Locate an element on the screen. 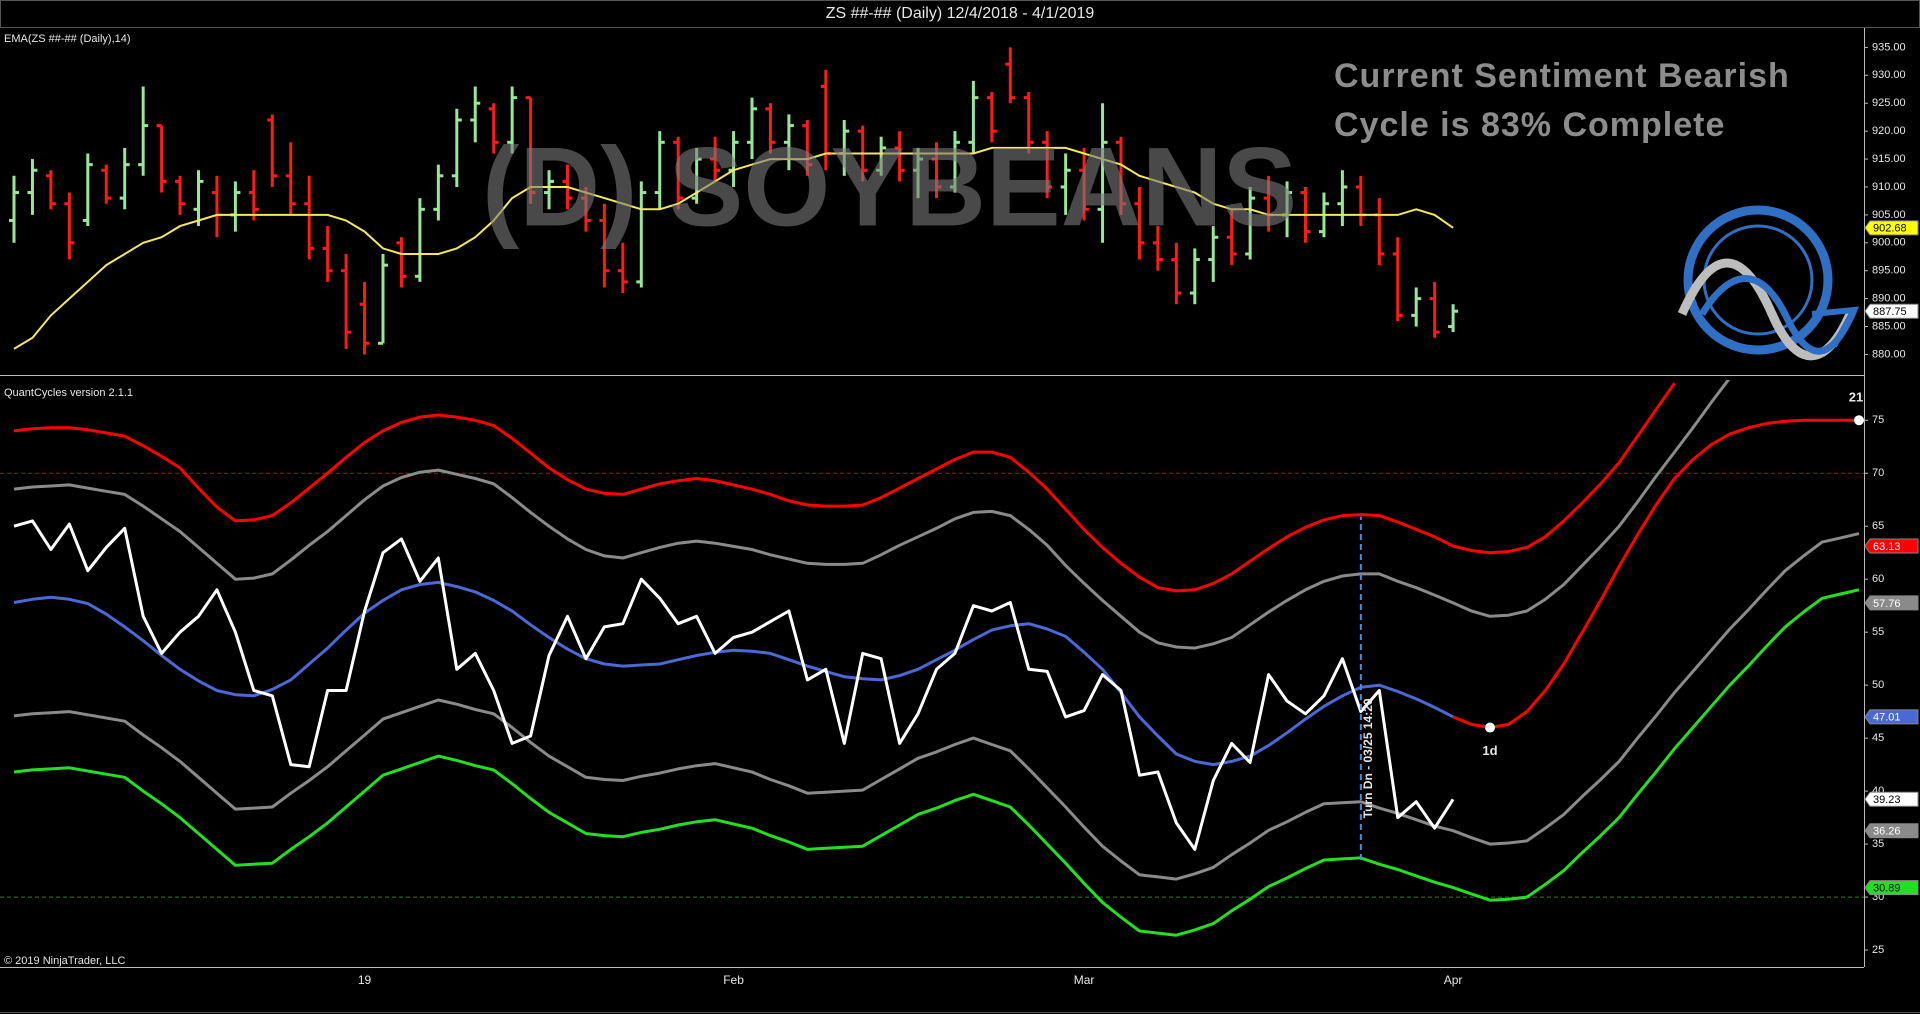 This screenshot has height=1014, width=1920. y-tick-label: 905.00 is located at coordinates (1889, 215).